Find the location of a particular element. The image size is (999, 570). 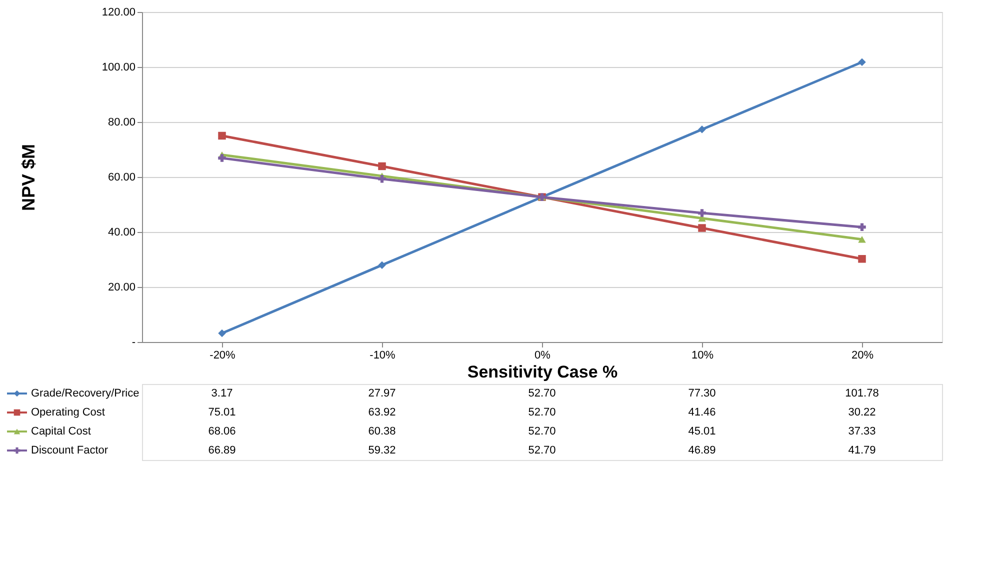

data-label: 66.89 is located at coordinates (222, 450).